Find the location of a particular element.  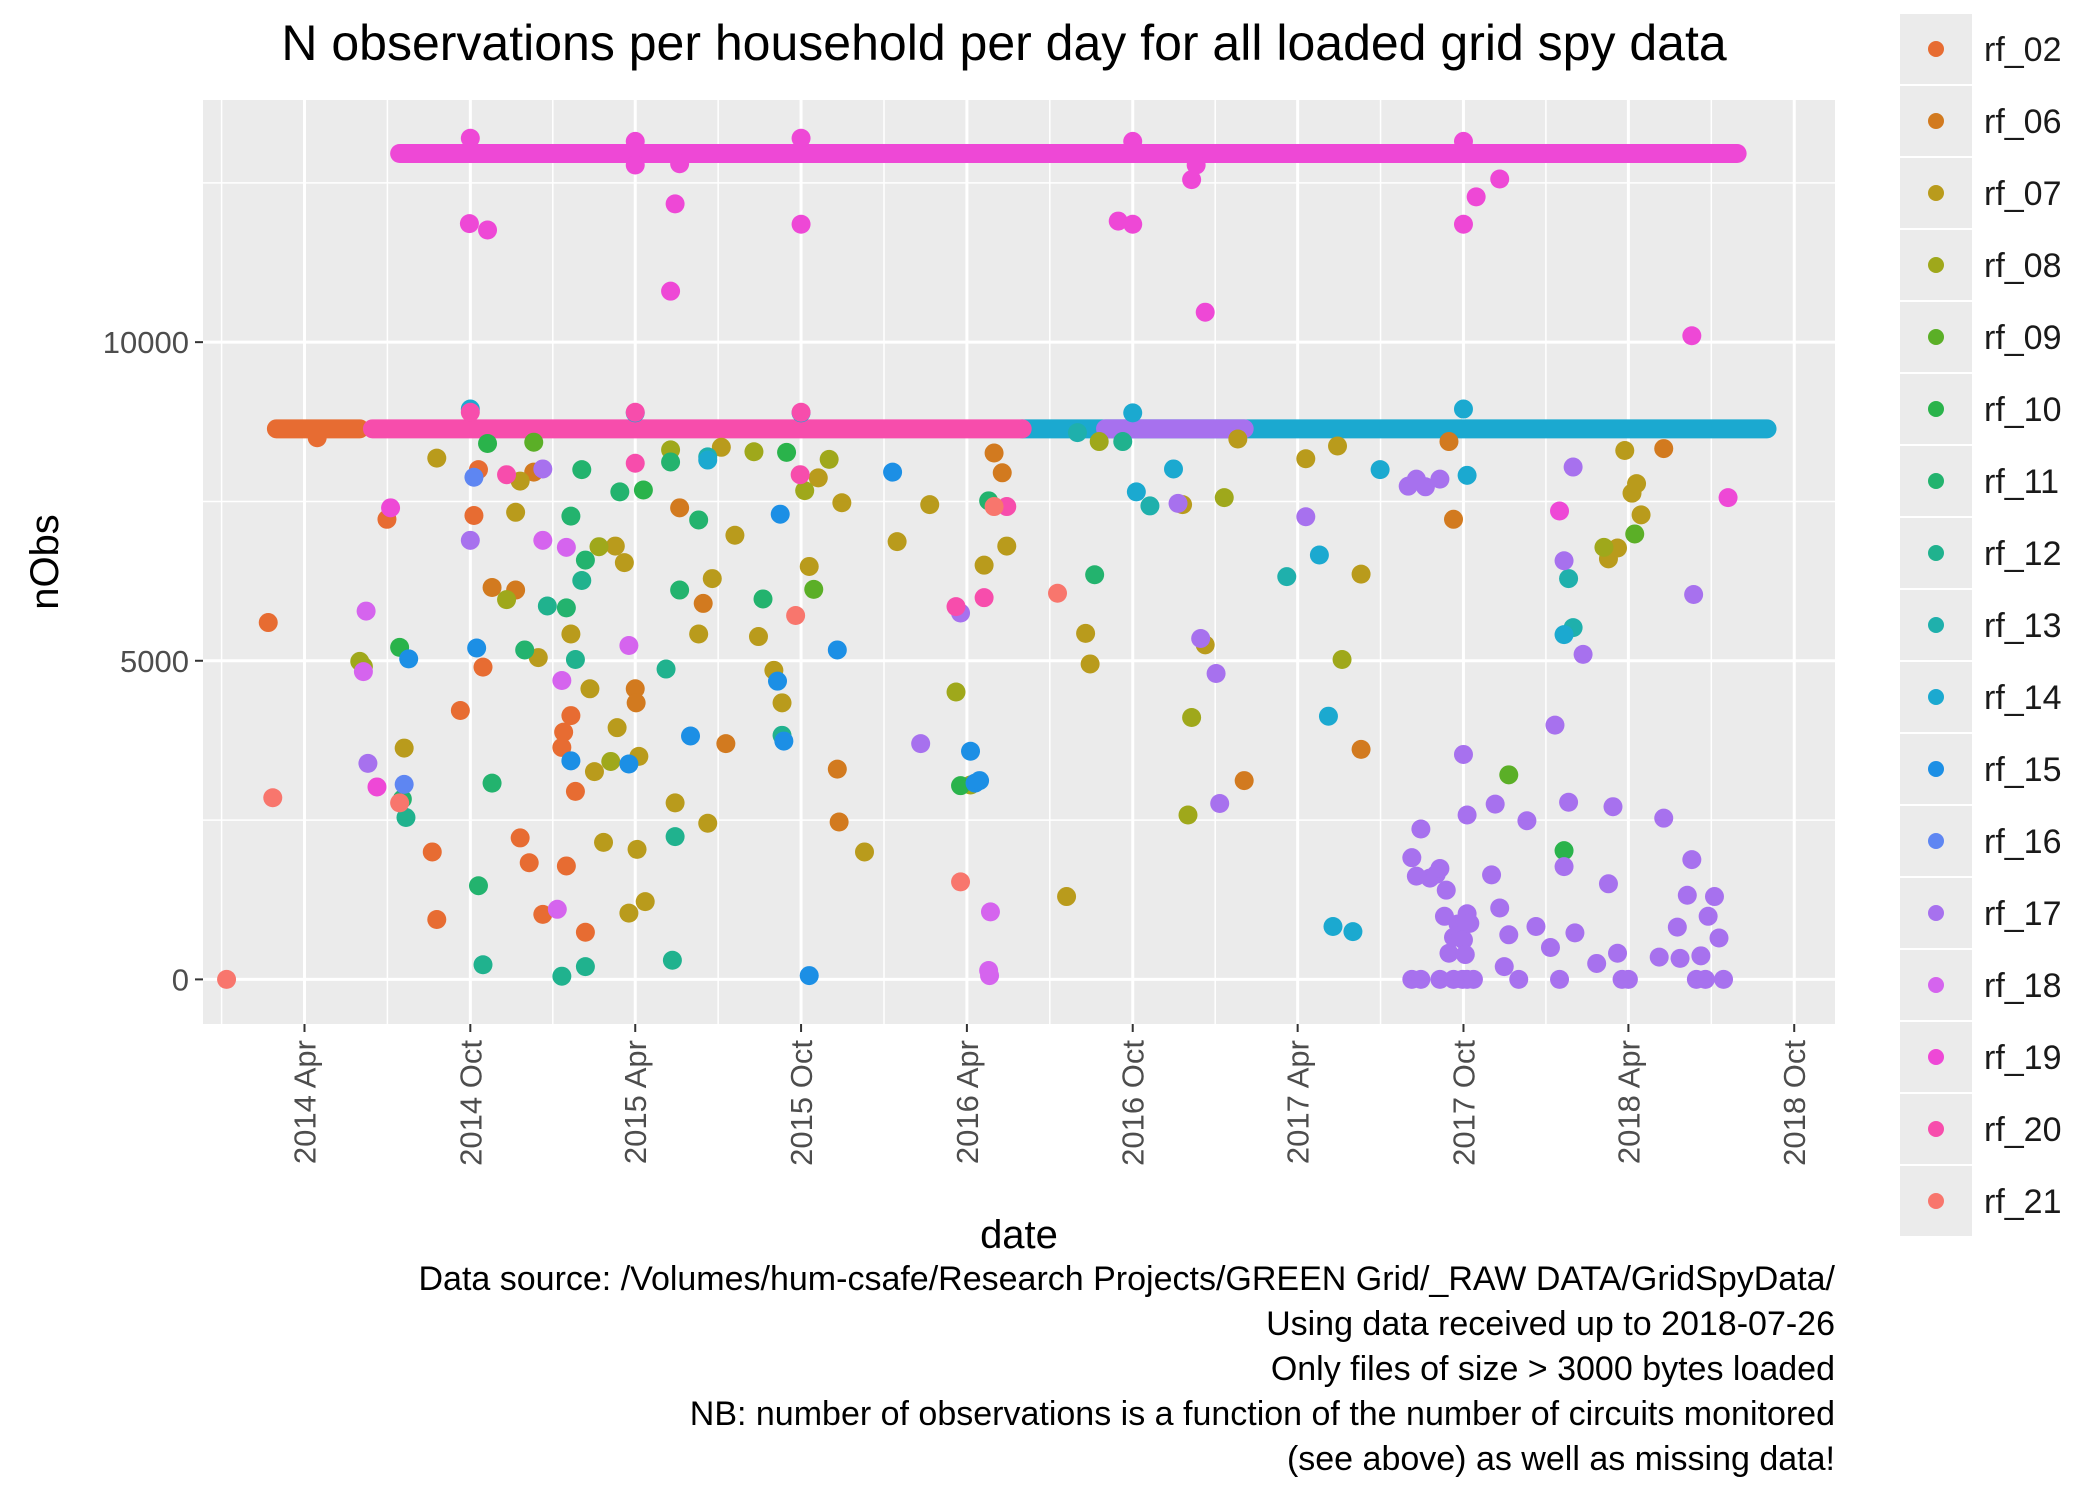

legend-label: rf_02 is located at coordinates (2023, 50).